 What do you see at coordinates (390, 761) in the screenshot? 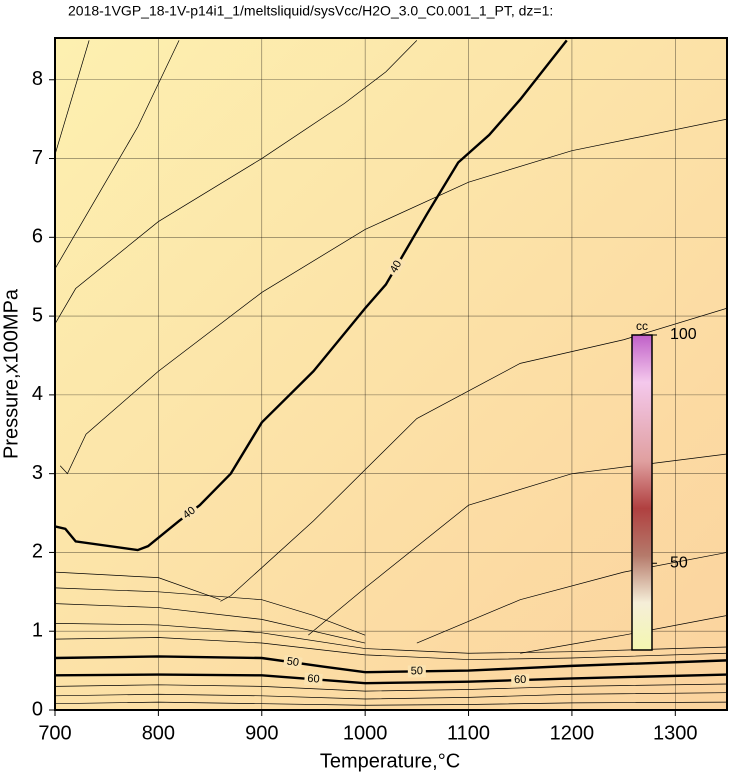
I see `x-axis-label: Temperature,°C` at bounding box center [390, 761].